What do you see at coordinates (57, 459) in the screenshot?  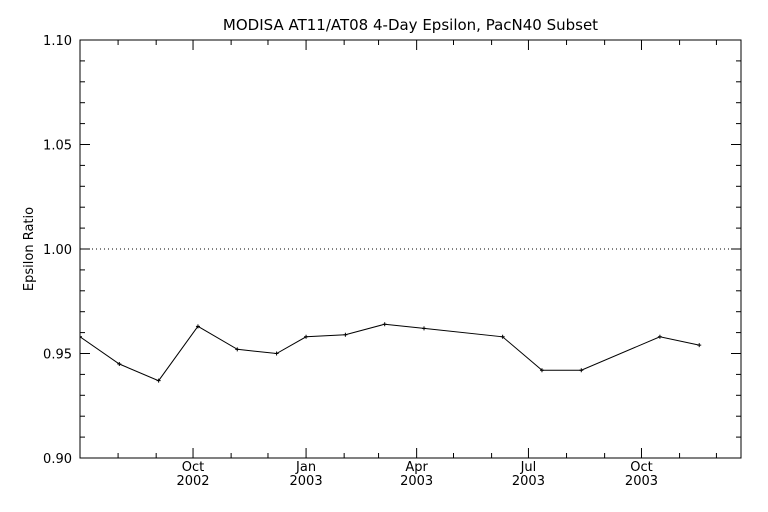 I see `y-tick-label: 0.90` at bounding box center [57, 459].